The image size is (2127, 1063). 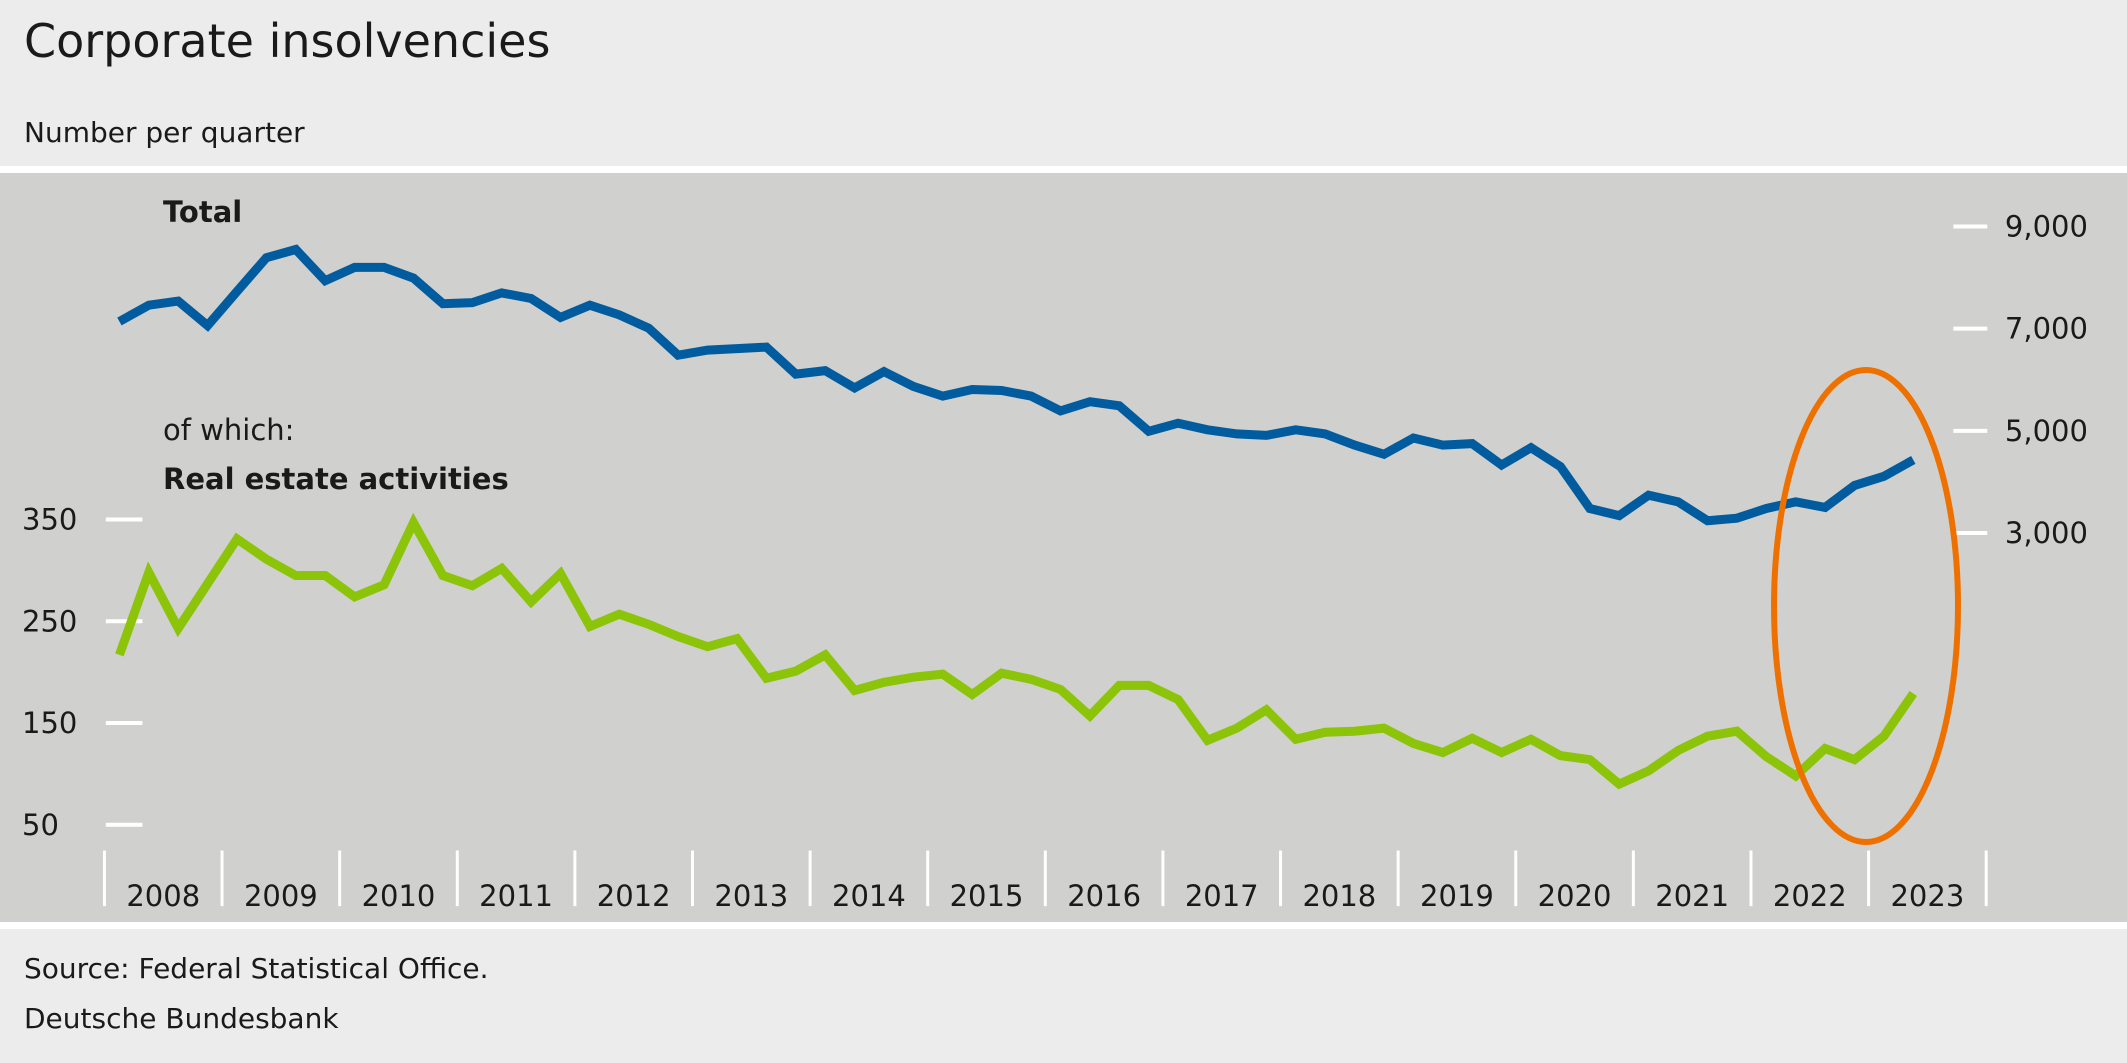 What do you see at coordinates (987, 896) in the screenshot?
I see `year-label: 2015` at bounding box center [987, 896].